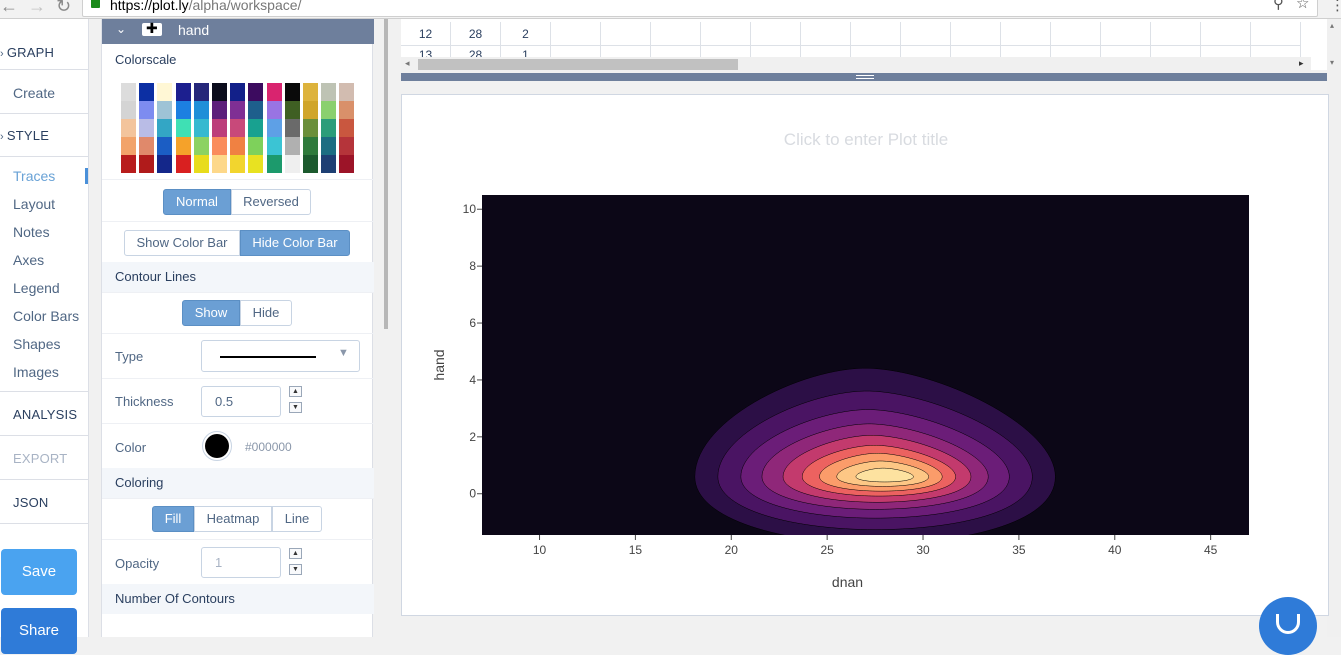 The height and width of the screenshot is (655, 1341). Describe the element at coordinates (146, 59) in the screenshot. I see `colorscale-title: Colorscale` at that location.